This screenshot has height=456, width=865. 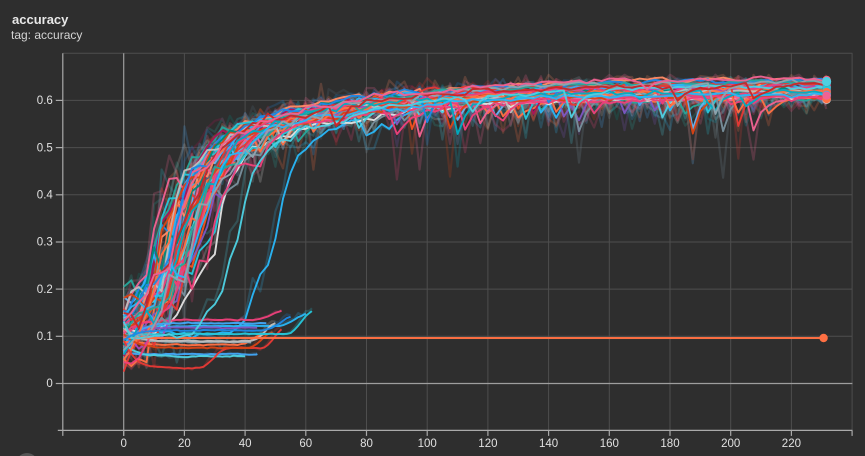 I want to click on svg-text: 160, so click(x=609, y=444).